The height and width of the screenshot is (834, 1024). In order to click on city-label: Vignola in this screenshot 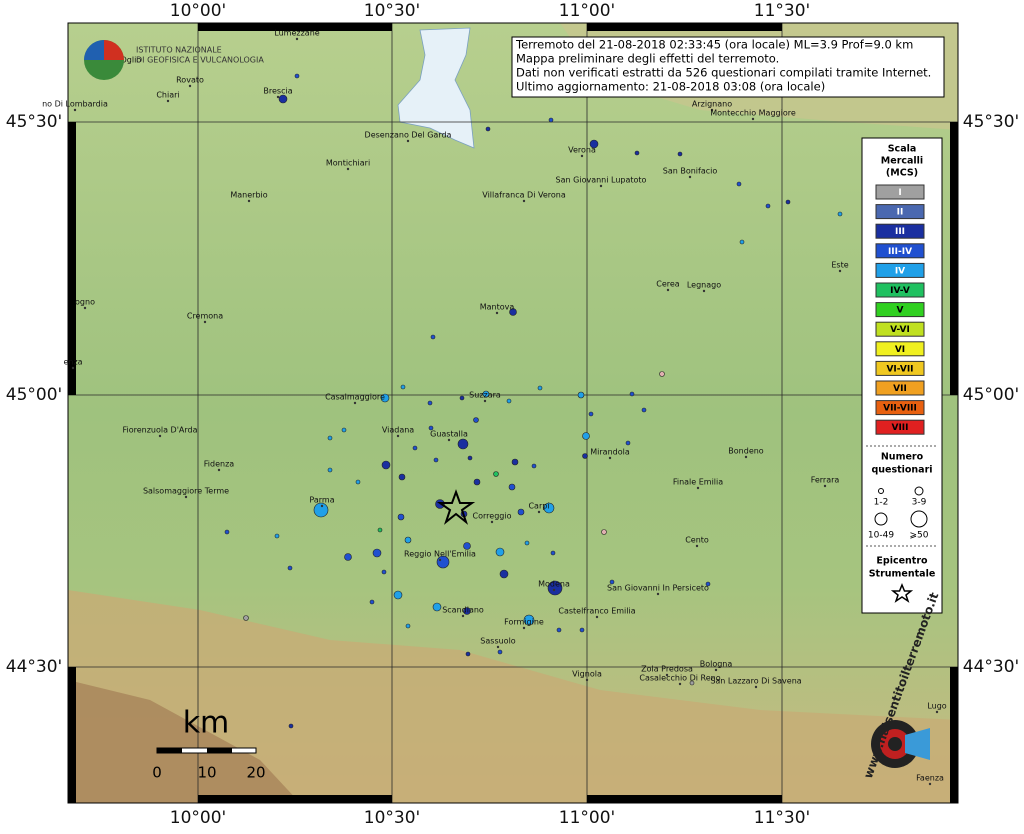, I will do `click(587, 674)`.